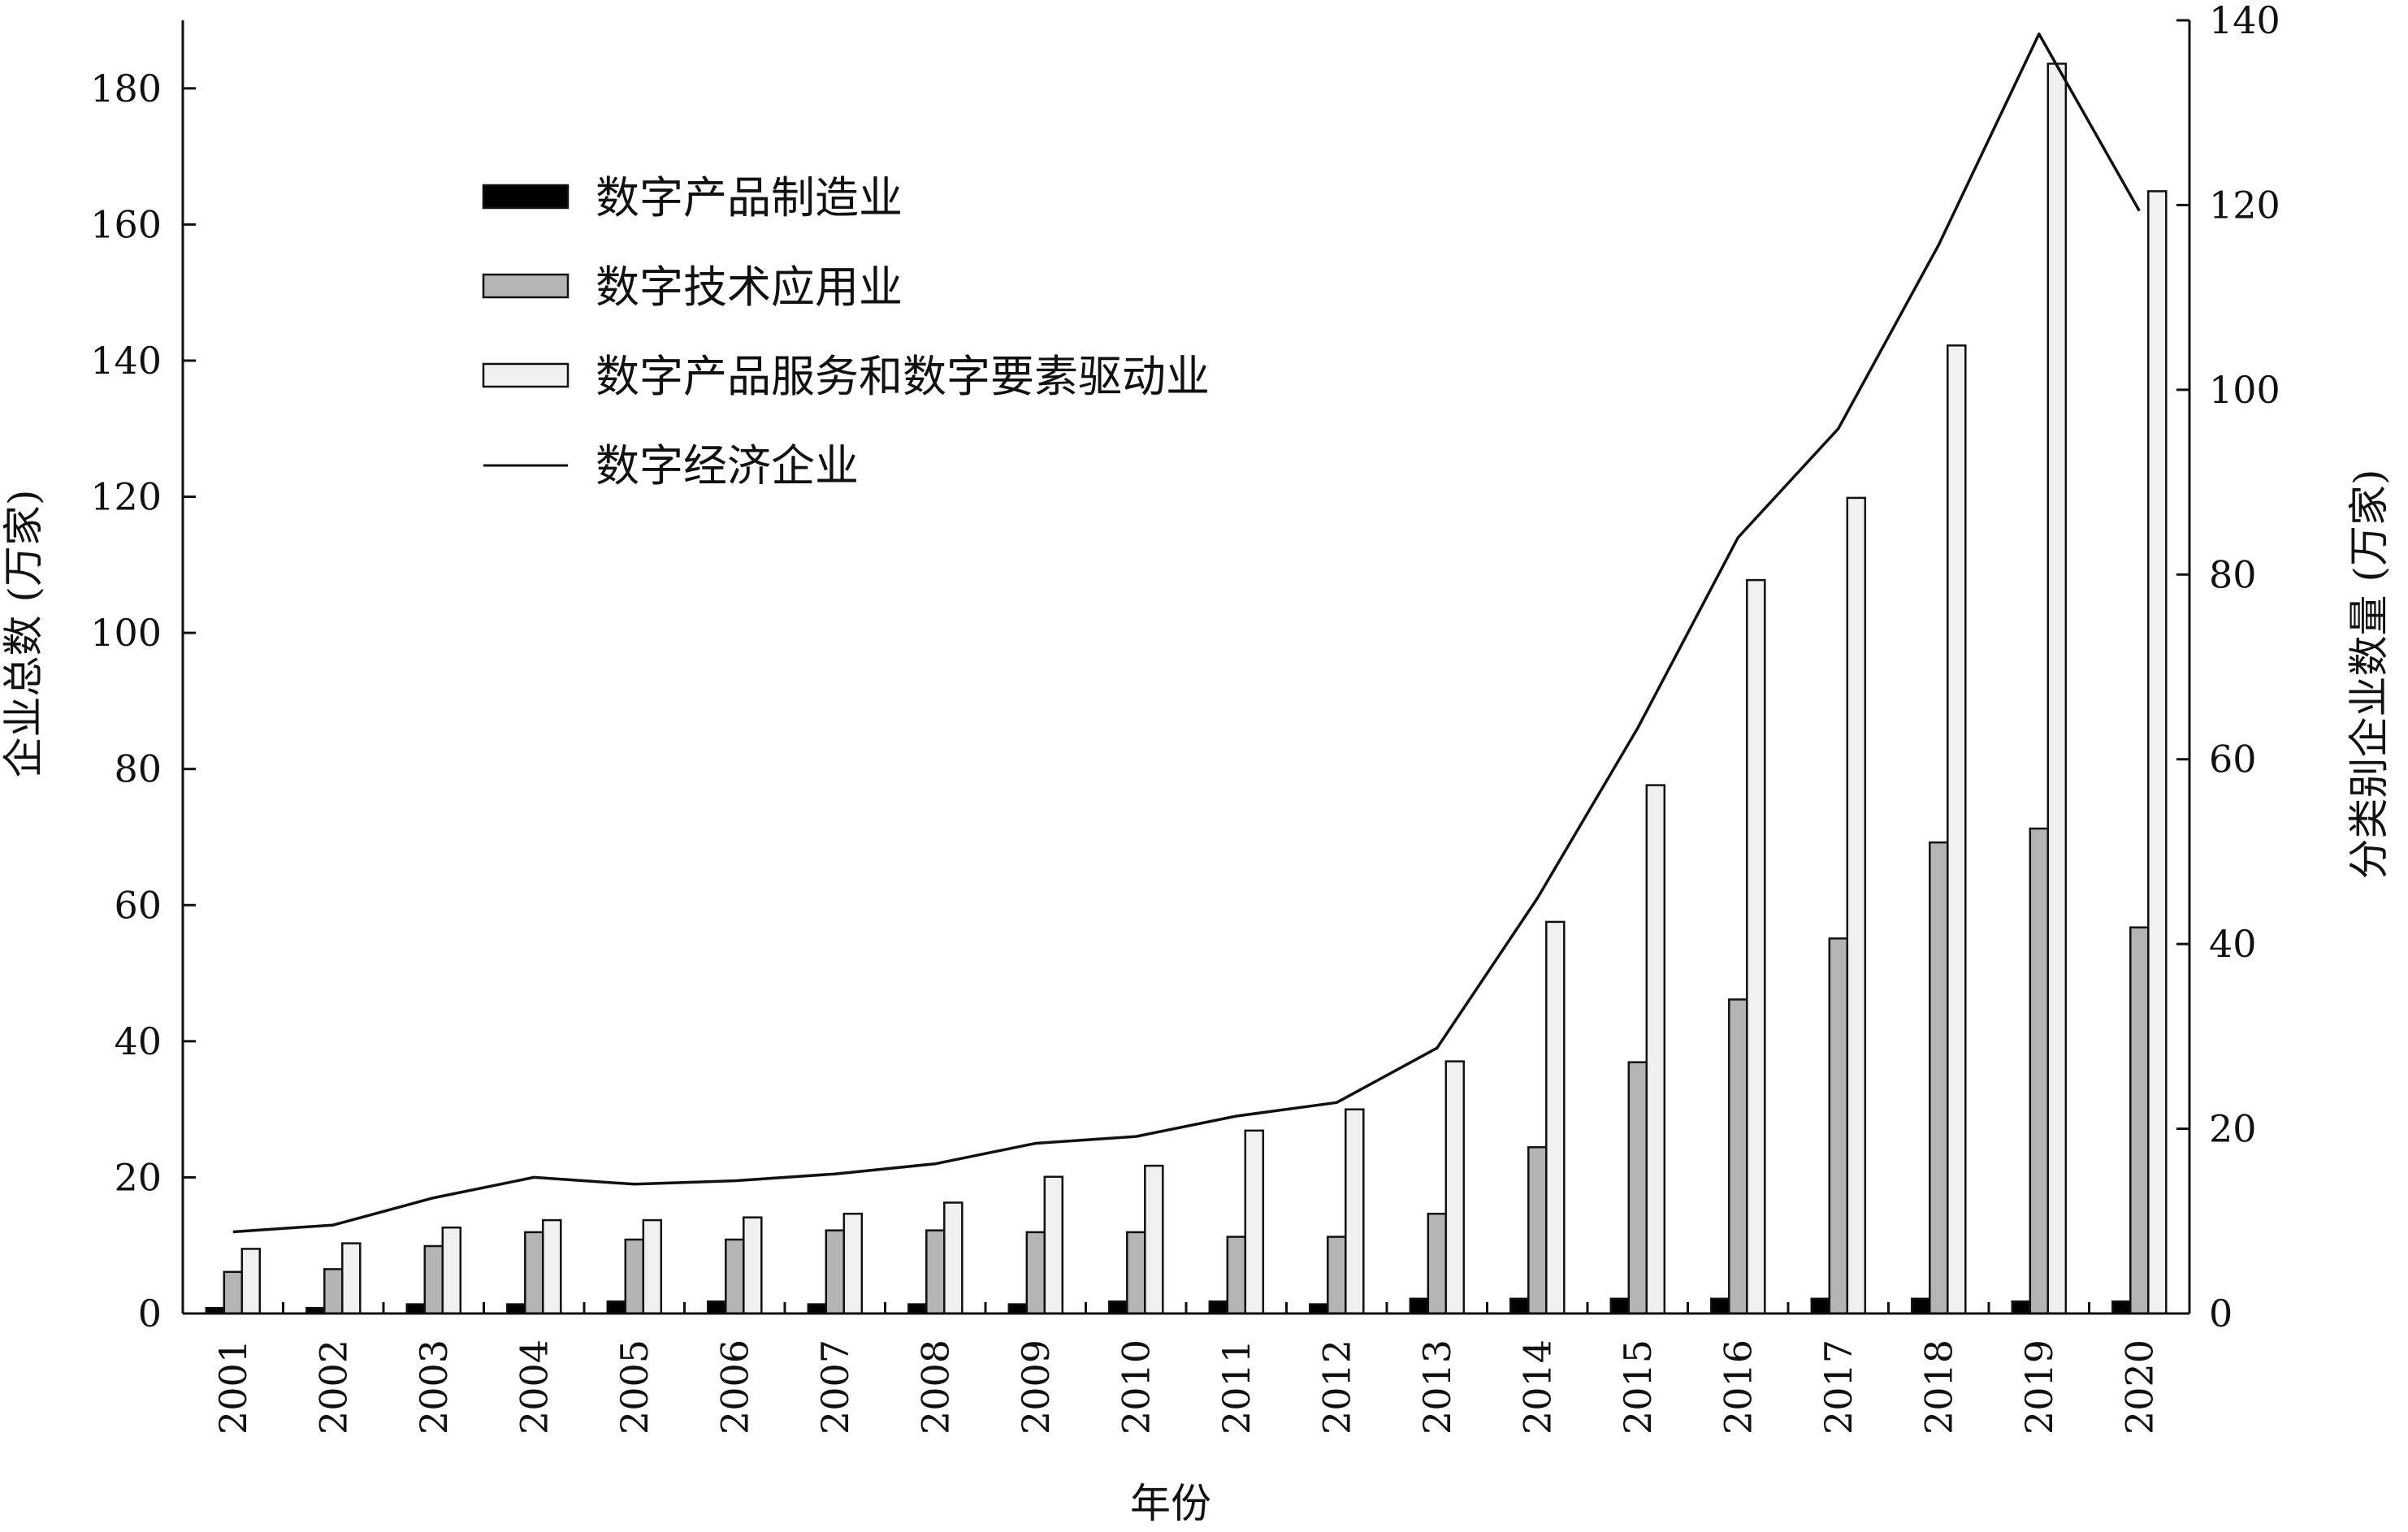 The width and height of the screenshot is (2408, 1532). Describe the element at coordinates (1236, 1387) in the screenshot. I see `x-tick-label: 2011` at that location.